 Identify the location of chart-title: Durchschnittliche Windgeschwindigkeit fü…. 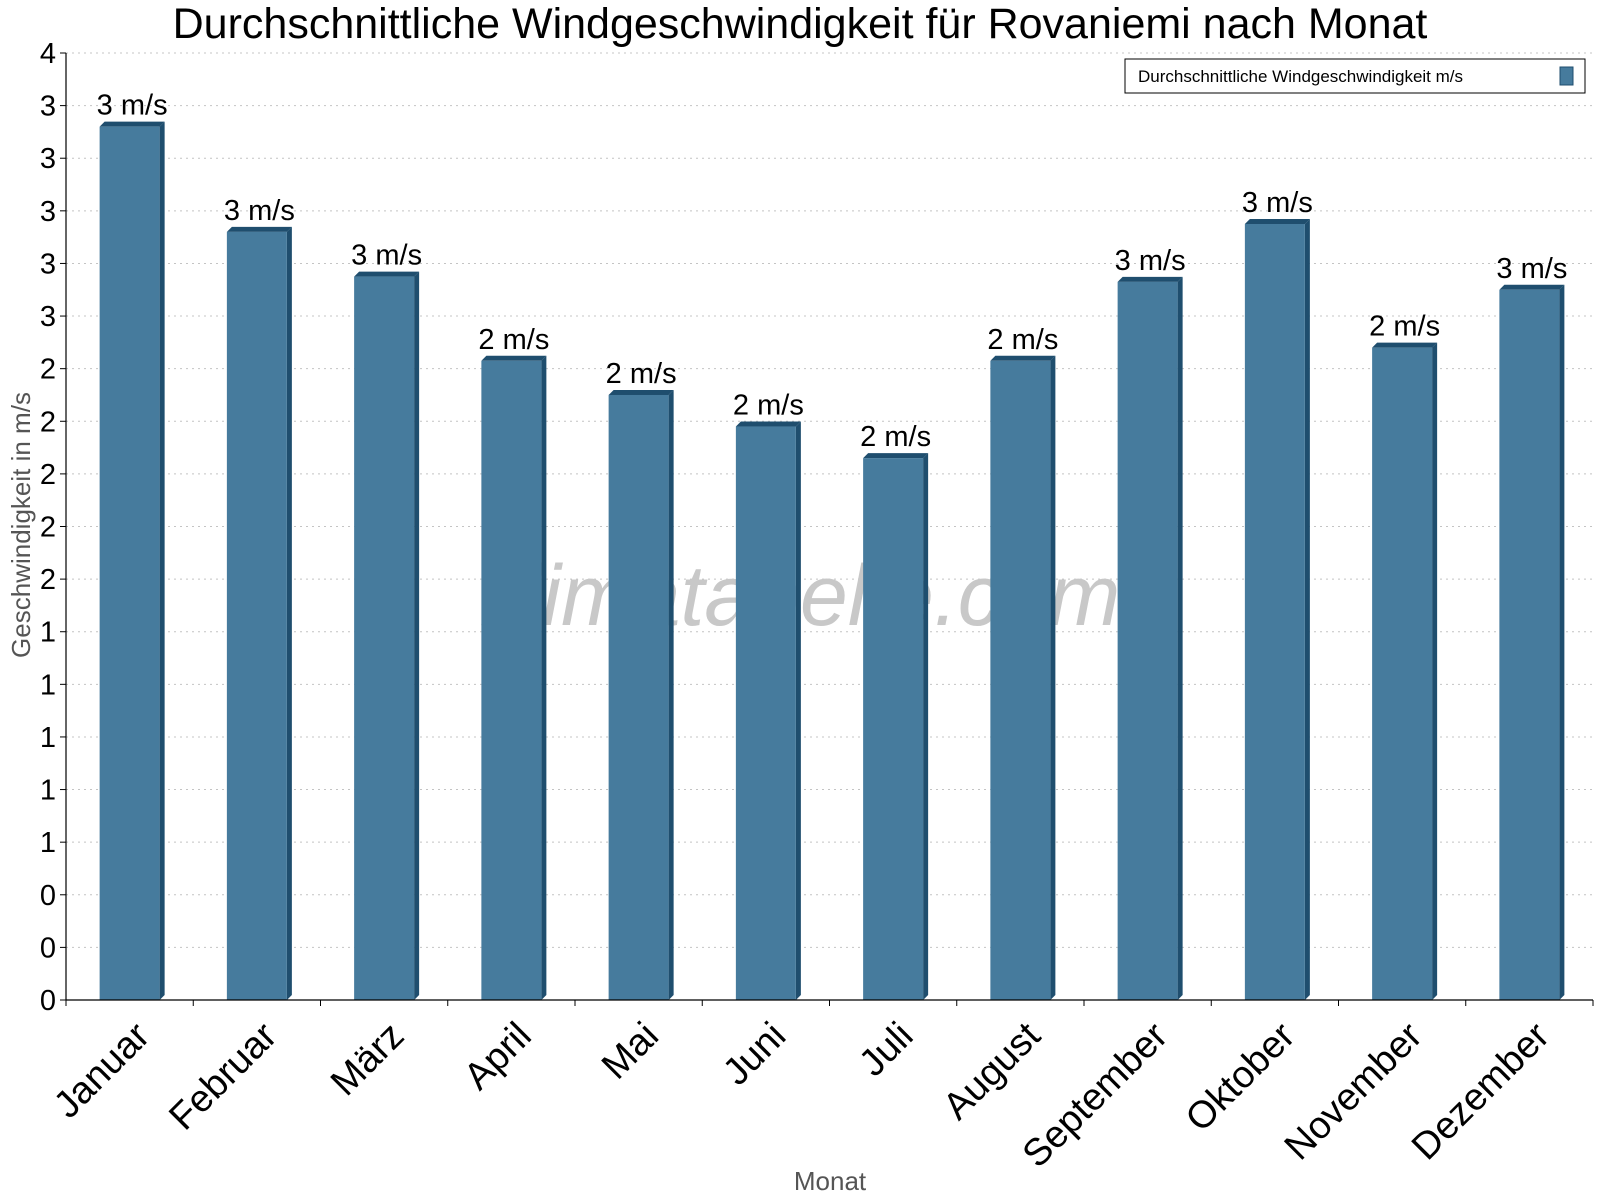
(800, 24).